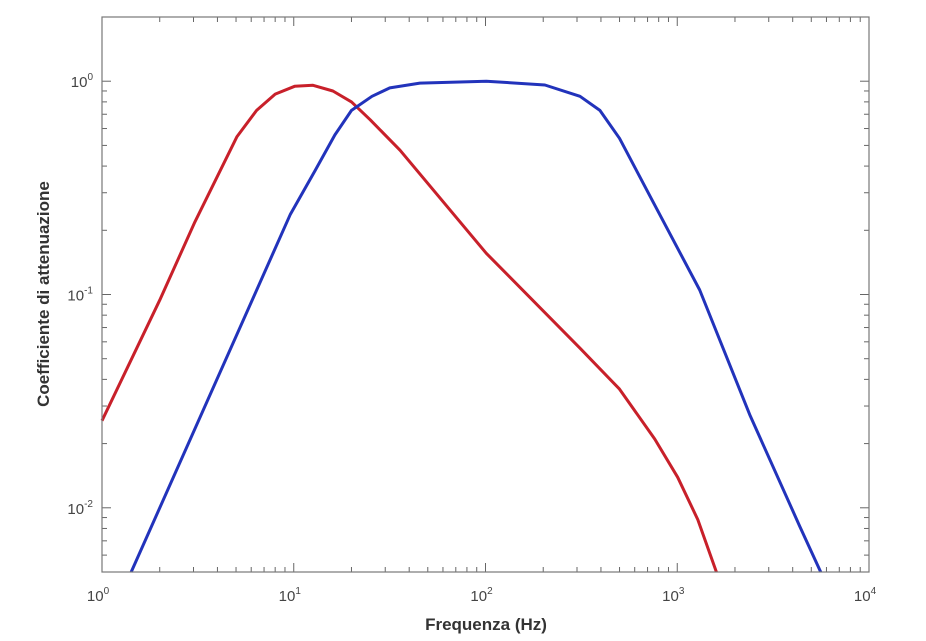 The height and width of the screenshot is (641, 926). What do you see at coordinates (486, 624) in the screenshot?
I see `x-axis-label: Frequenza (Hz)` at bounding box center [486, 624].